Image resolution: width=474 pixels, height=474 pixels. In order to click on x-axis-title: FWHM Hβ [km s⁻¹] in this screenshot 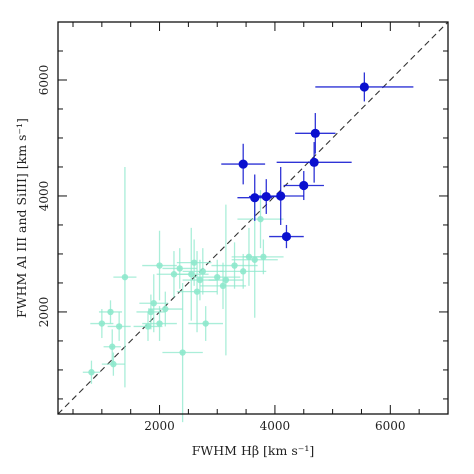, I will do `click(253, 450)`.